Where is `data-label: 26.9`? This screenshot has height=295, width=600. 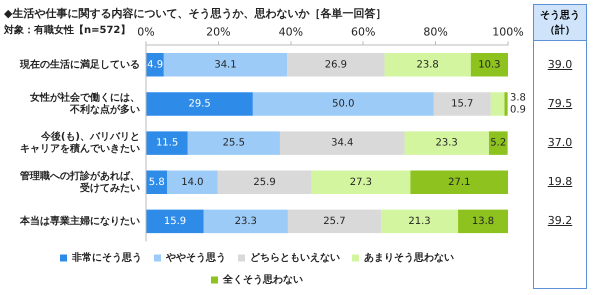
data-label: 26.9 is located at coordinates (335, 64).